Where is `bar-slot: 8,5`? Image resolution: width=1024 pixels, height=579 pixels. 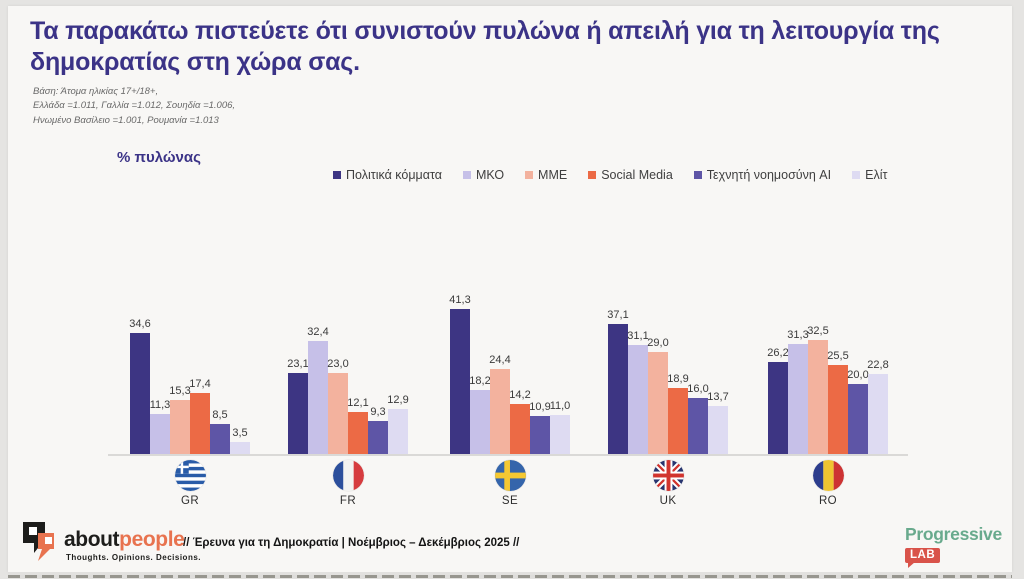 bar-slot: 8,5 is located at coordinates (220, 431).